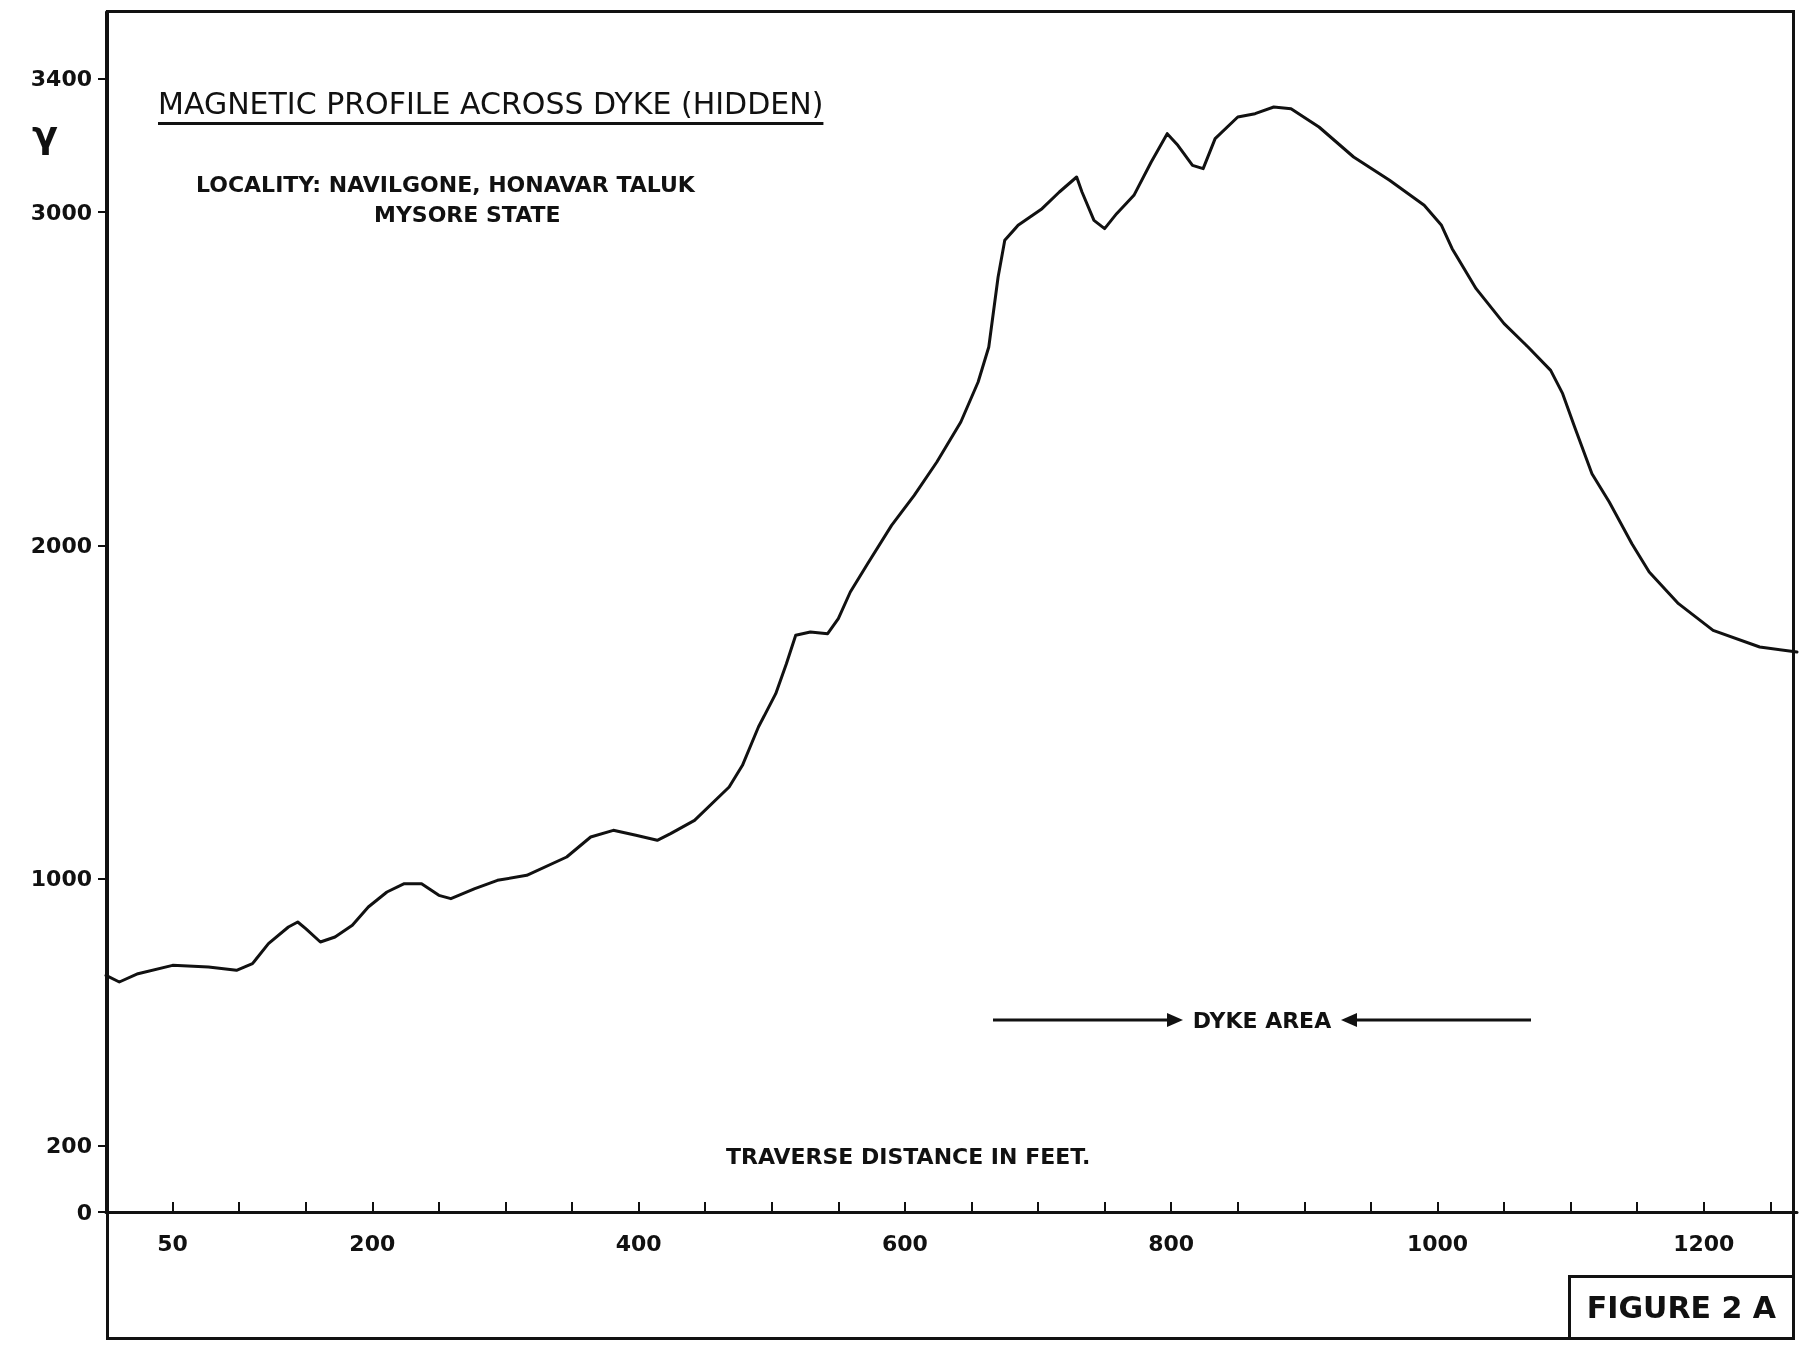 The width and height of the screenshot is (1810, 1371). I want to click on text: MAGNETIC PROFILE ACROSS DYKE (HIDDEN), so click(491, 103).